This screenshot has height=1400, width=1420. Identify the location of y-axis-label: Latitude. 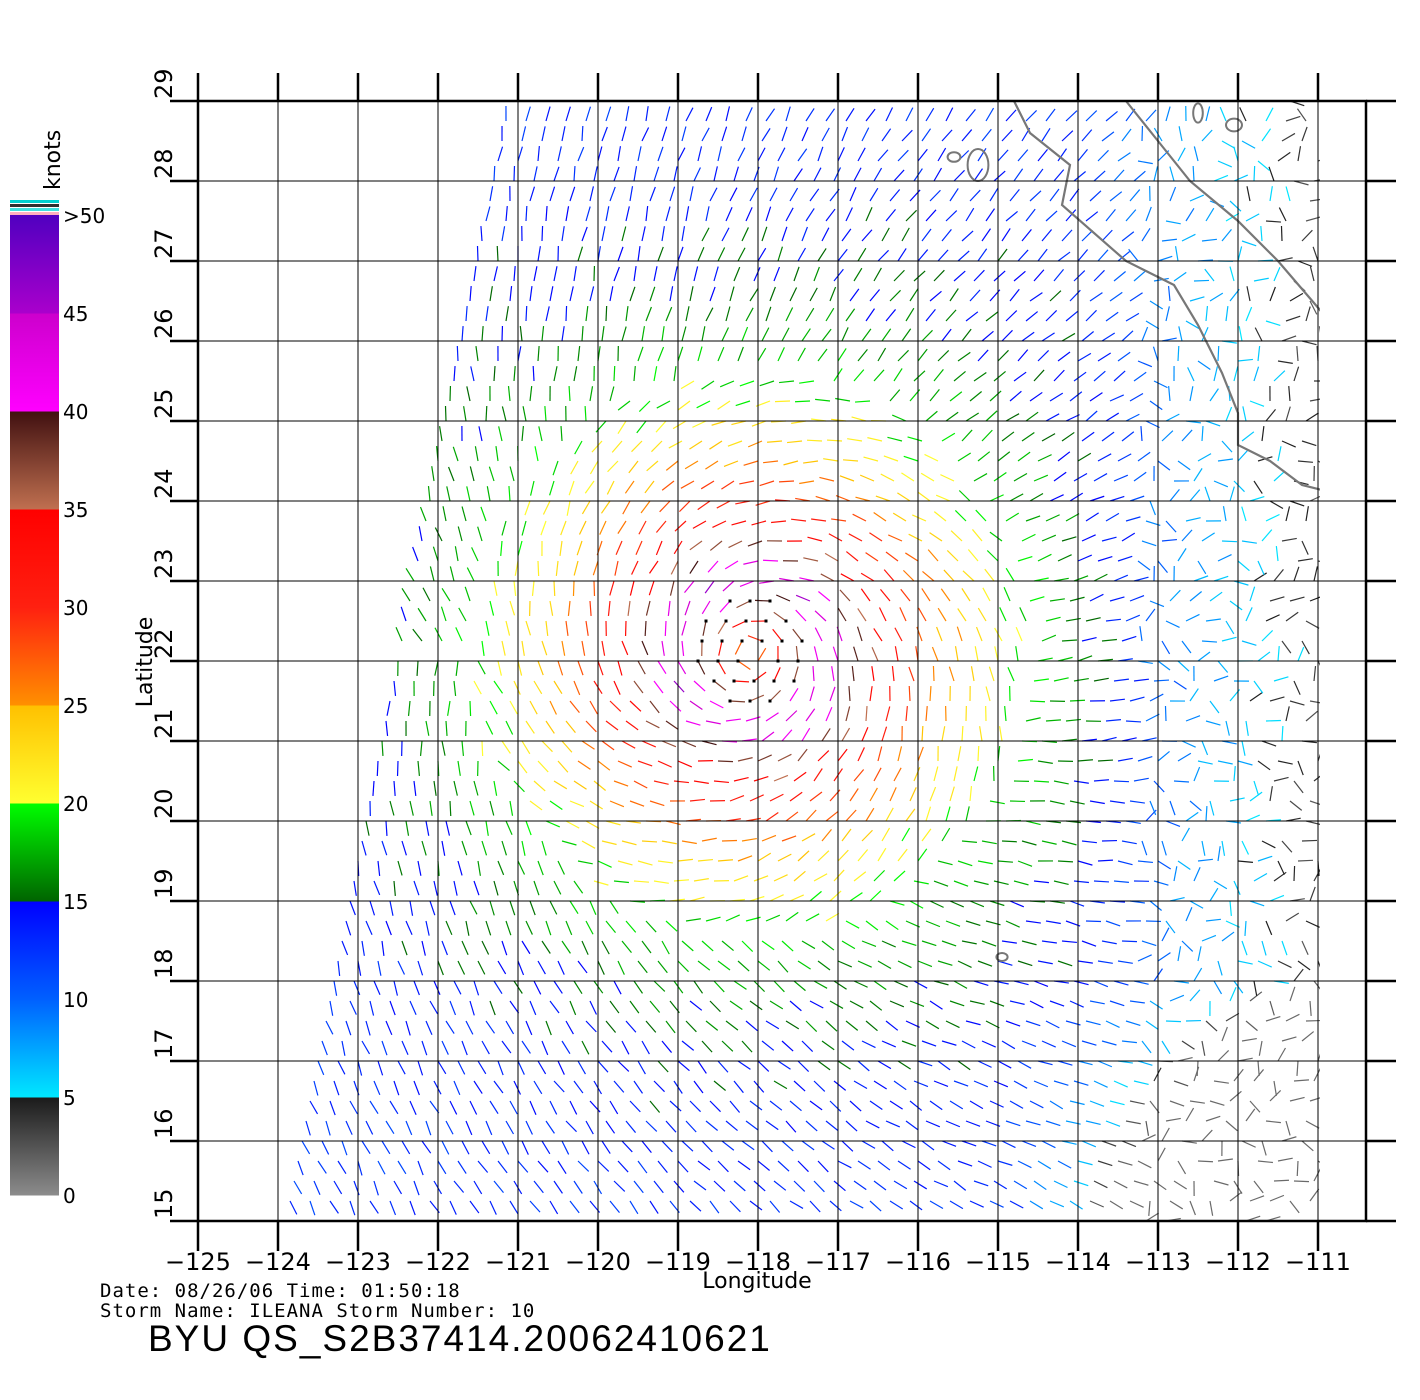
(145, 662).